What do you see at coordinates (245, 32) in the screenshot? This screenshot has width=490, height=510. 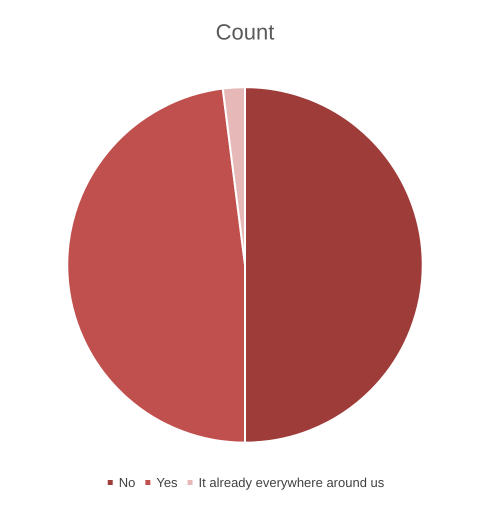 I see `chart-title: Count` at bounding box center [245, 32].